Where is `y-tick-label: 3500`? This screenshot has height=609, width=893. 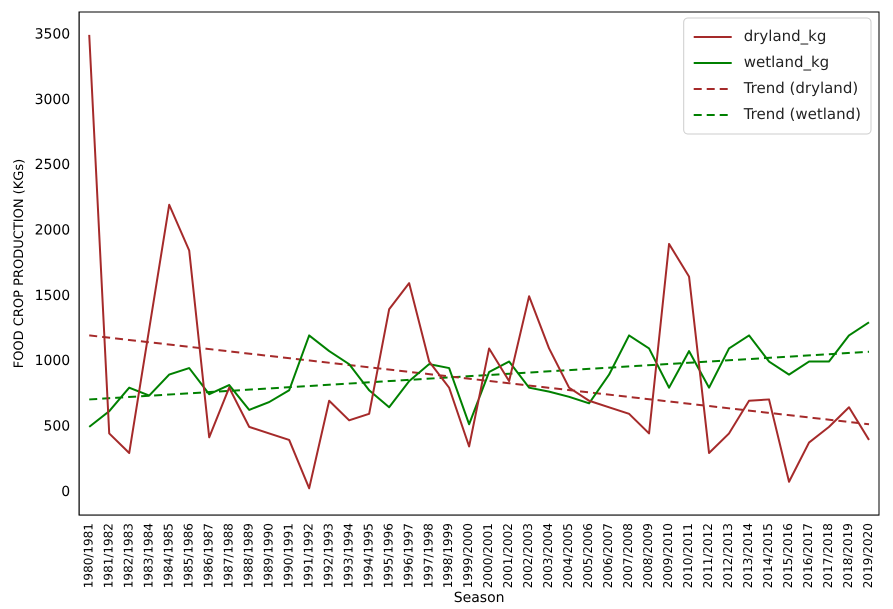 y-tick-label: 3500 is located at coordinates (52, 34).